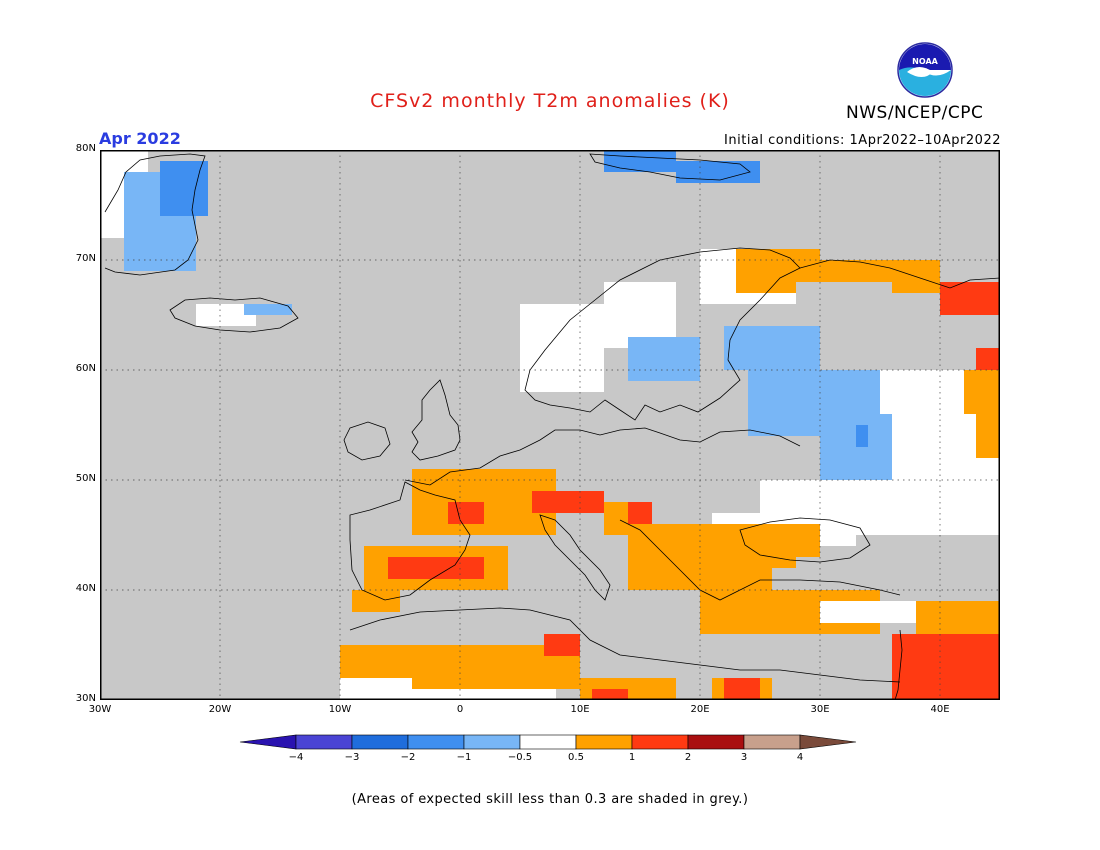 The image size is (1100, 850). I want to click on colorbar-tick-label: −0.5, so click(520, 757).